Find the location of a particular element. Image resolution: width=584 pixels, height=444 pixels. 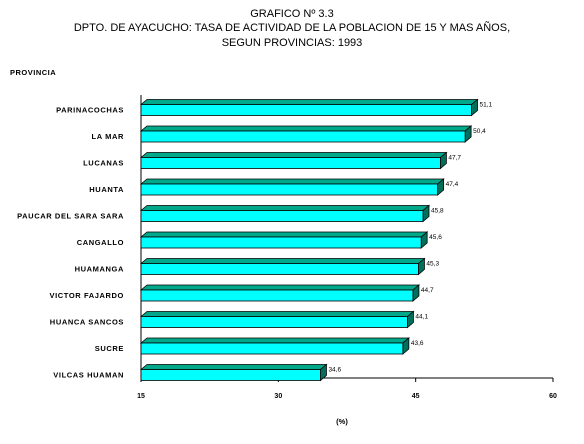

bar-group: 45,3 HUAMANGA is located at coordinates (257, 266).